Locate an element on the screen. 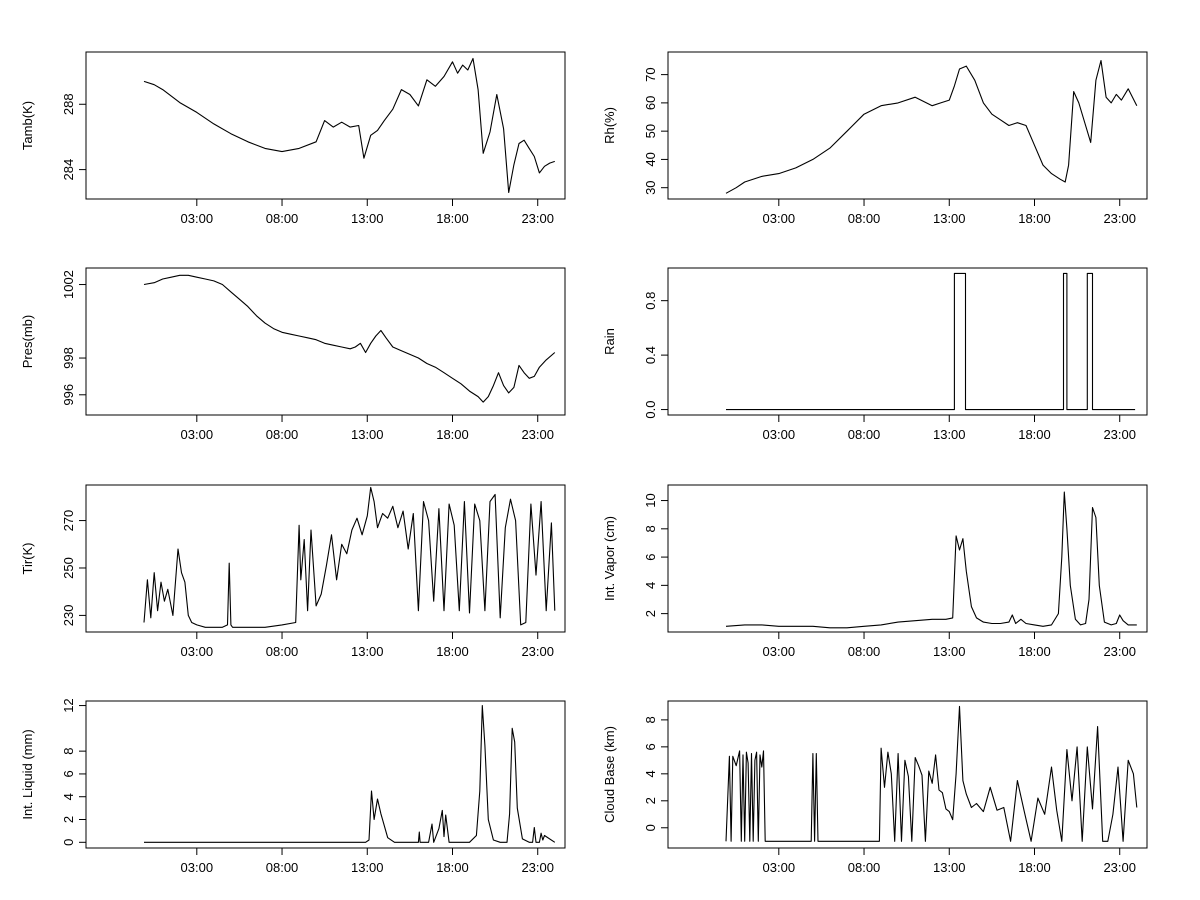 The width and height of the screenshot is (1200, 900). y-axis-label: Pres(mb) is located at coordinates (27, 341).